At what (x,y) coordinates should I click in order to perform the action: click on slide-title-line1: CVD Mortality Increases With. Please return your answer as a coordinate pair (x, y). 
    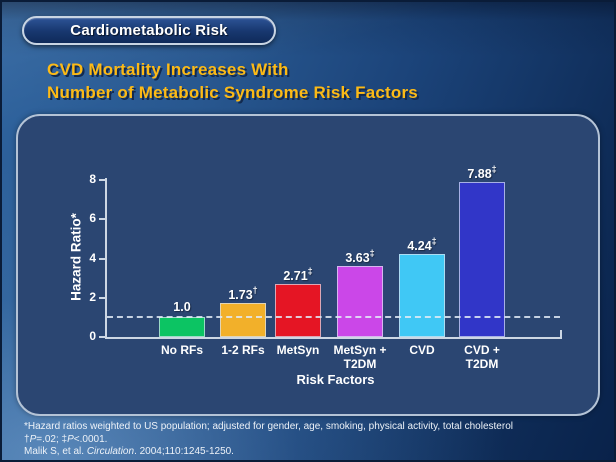
    Looking at the image, I should click on (168, 69).